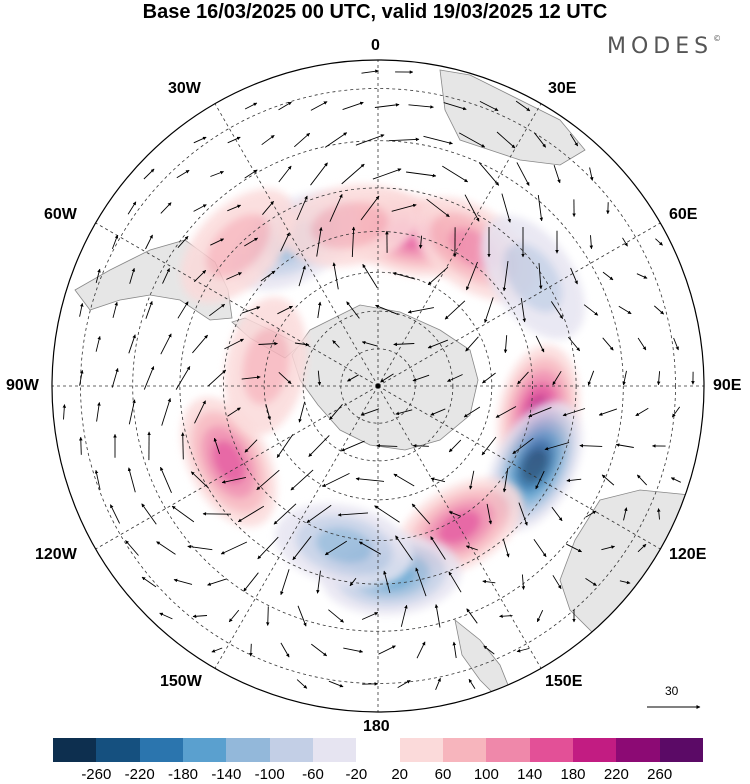  What do you see at coordinates (376, 727) in the screenshot?
I see `lon-label-180: 180` at bounding box center [376, 727].